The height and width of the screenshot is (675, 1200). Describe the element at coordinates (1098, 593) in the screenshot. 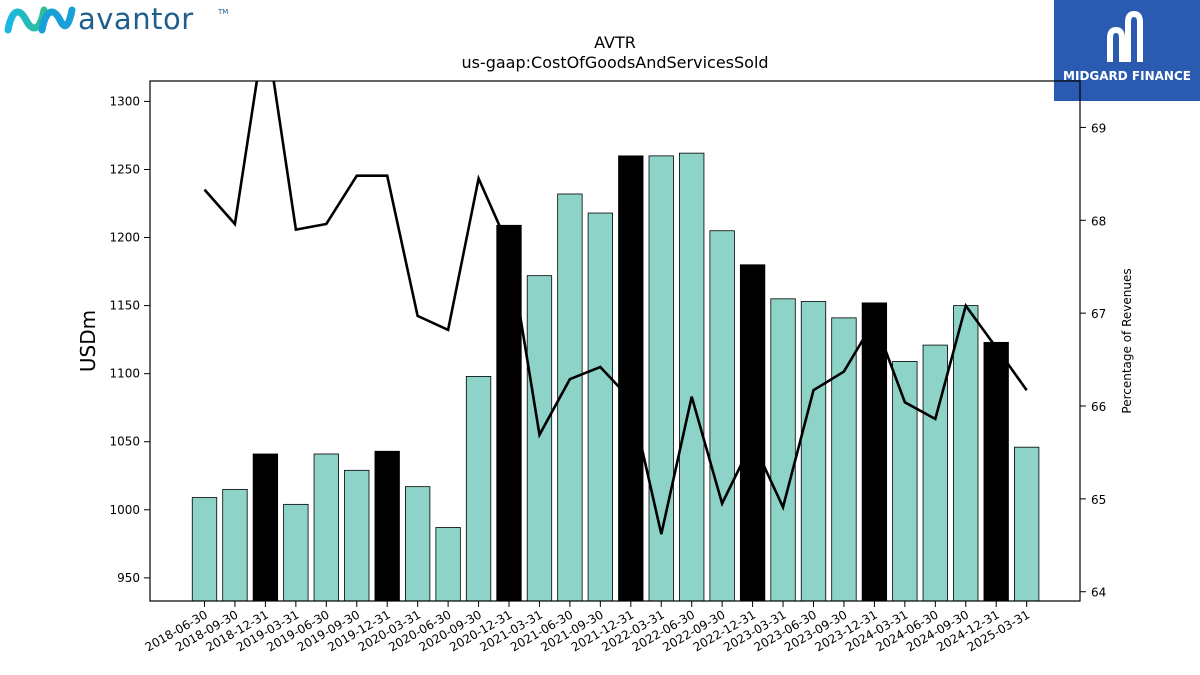

I see `y2-tick-label: 64` at that location.